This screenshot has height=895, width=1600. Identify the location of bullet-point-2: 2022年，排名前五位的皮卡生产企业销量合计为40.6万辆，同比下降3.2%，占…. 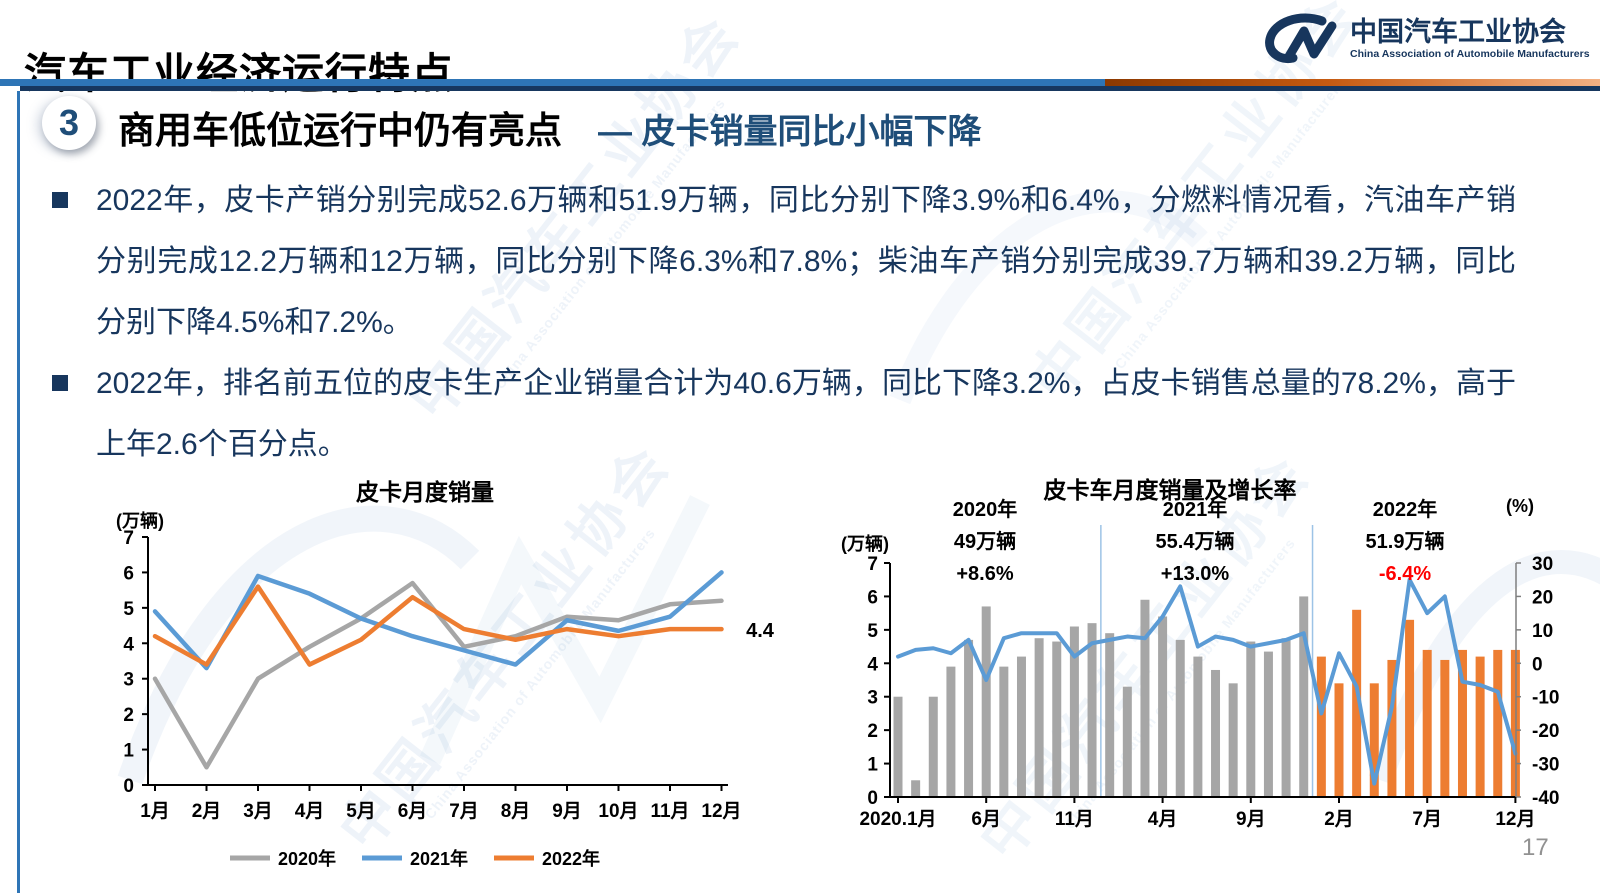
(787, 414).